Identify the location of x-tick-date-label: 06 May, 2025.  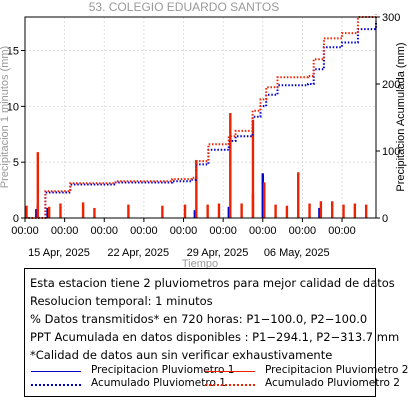
(297, 253).